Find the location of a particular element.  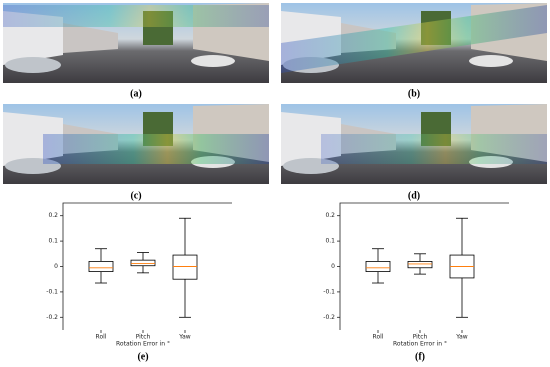

caption: (f) is located at coordinates (420, 356).